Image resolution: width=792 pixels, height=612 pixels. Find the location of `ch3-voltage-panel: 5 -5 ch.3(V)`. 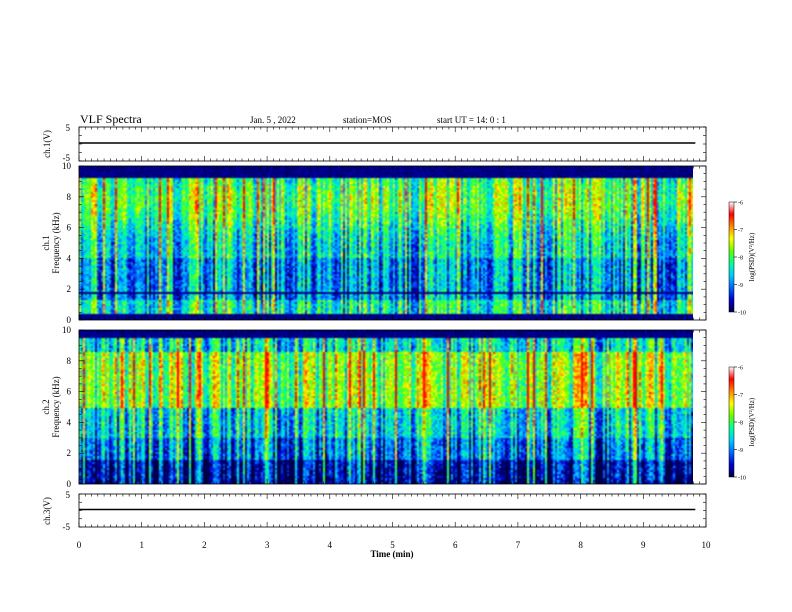

ch3-voltage-panel: 5 -5 ch.3(V) is located at coordinates (374, 511).